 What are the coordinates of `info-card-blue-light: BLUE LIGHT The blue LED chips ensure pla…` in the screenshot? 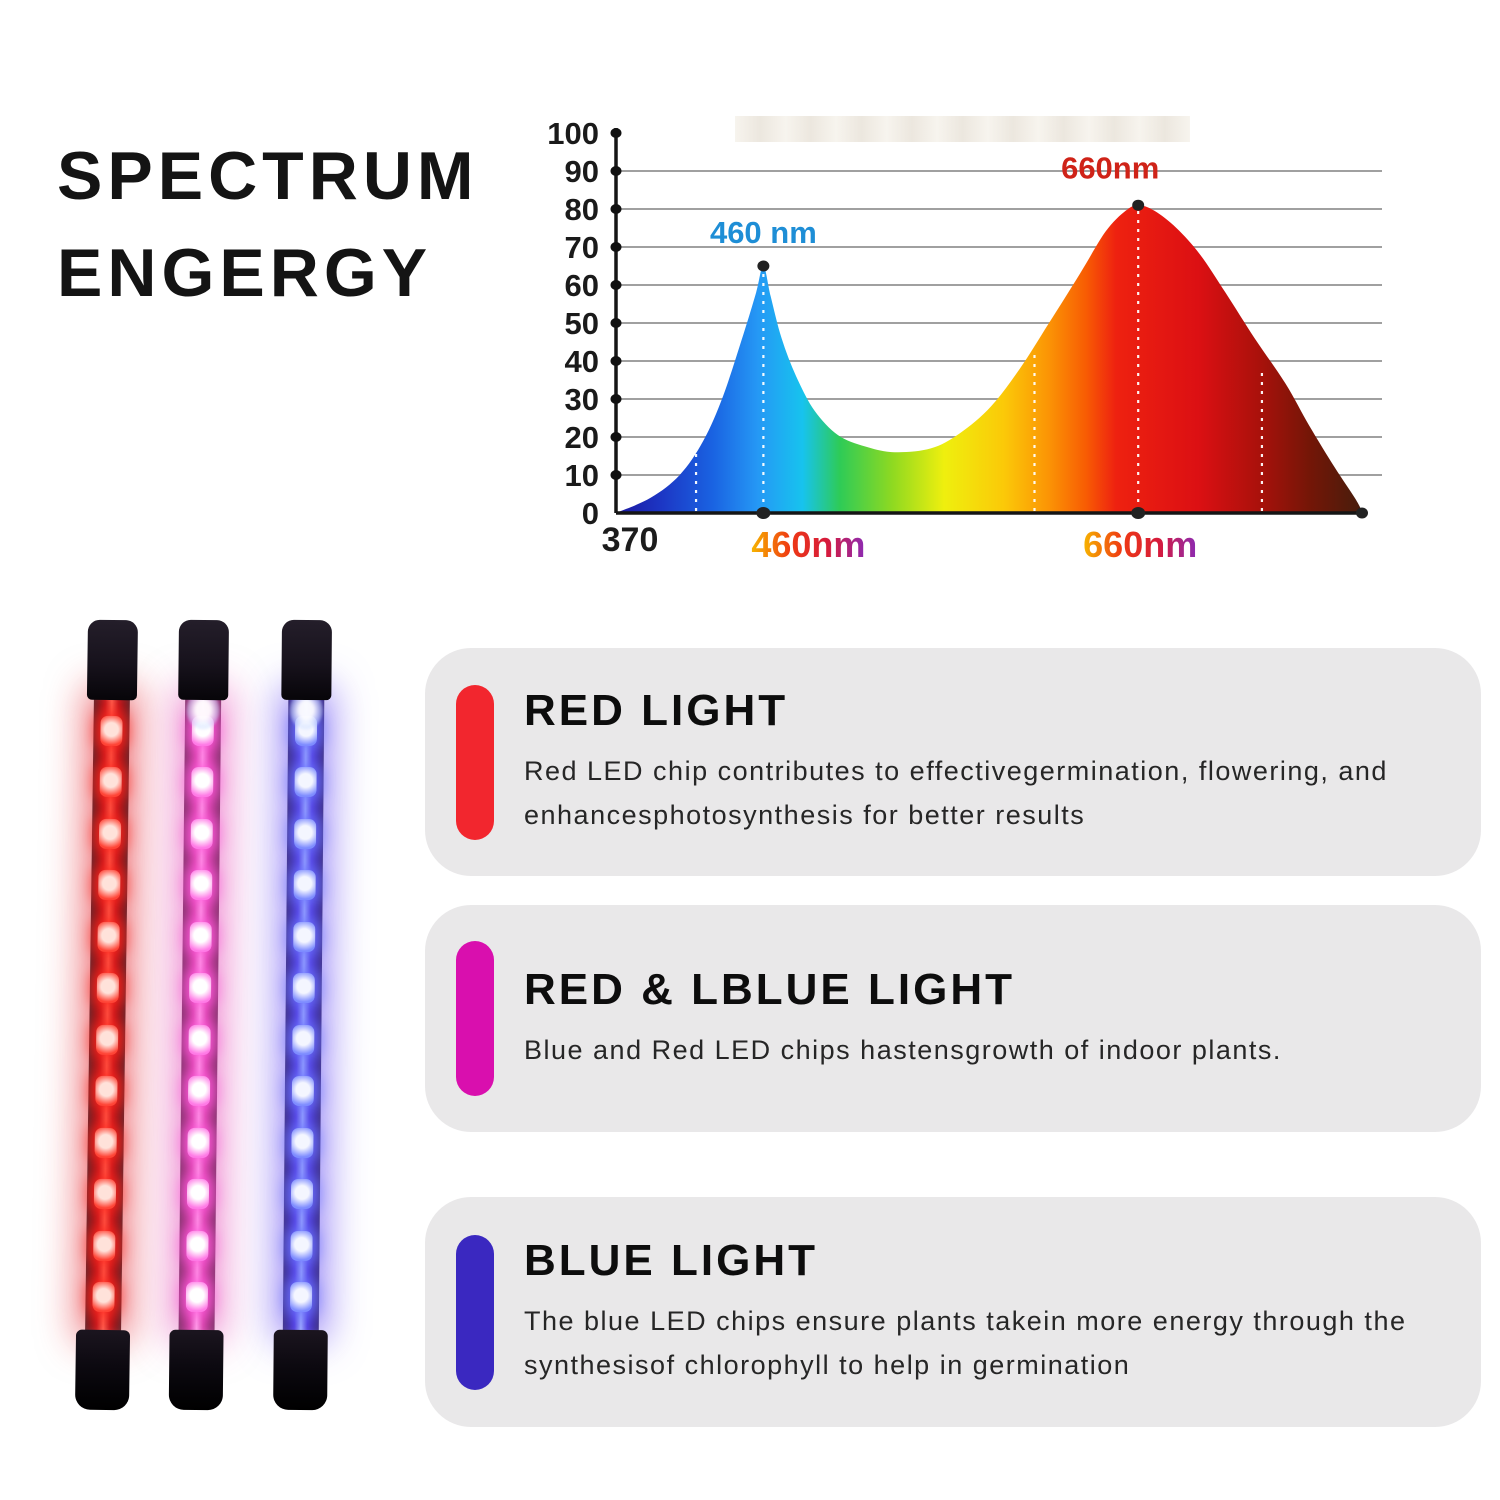 It's located at (953, 1312).